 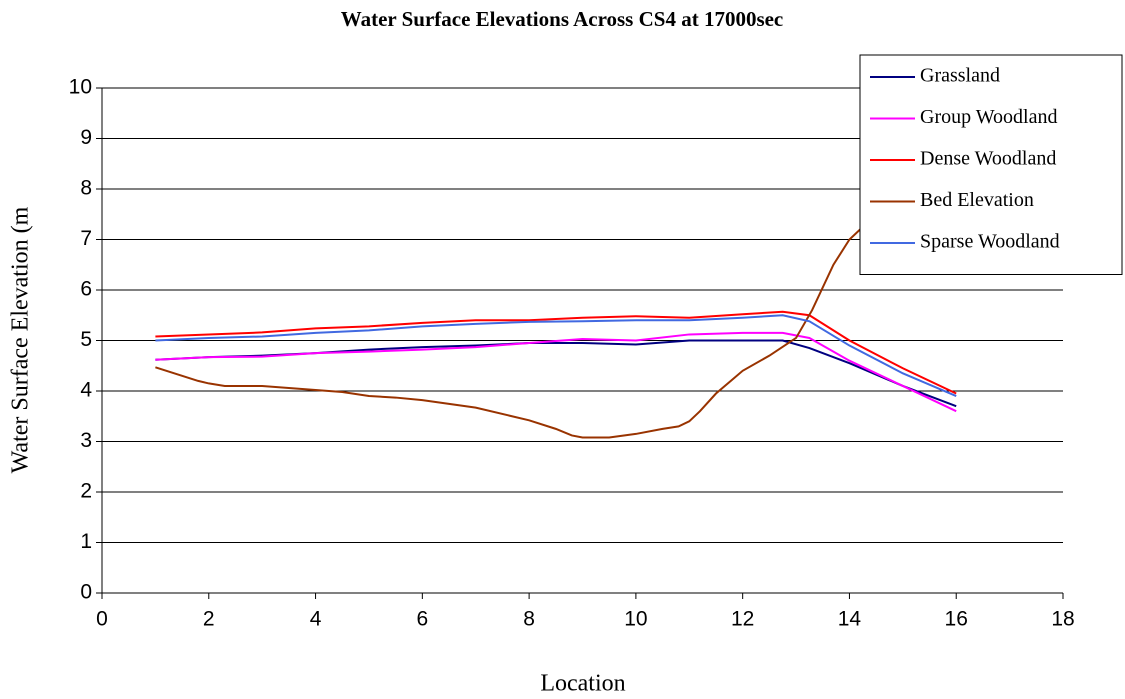 I want to click on legend-box, so click(x=991, y=164).